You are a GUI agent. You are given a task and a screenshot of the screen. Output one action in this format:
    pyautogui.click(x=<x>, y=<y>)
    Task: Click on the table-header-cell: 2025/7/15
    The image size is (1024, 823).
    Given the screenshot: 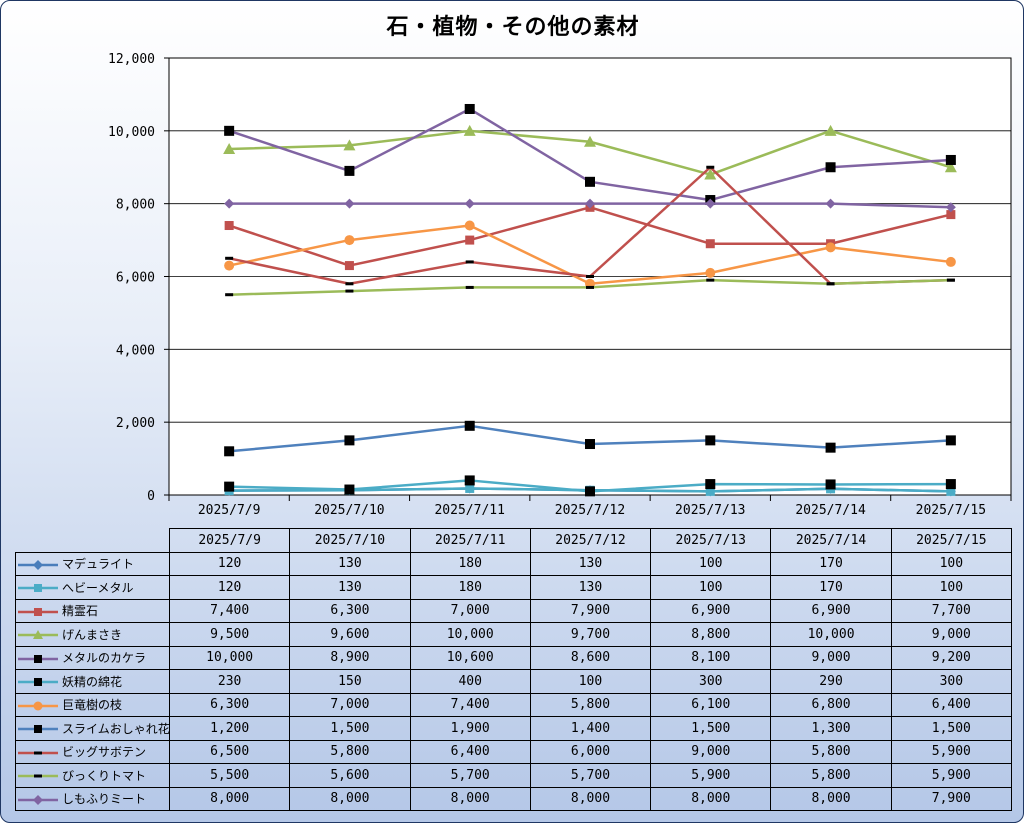 What is the action you would take?
    pyautogui.click(x=951, y=540)
    